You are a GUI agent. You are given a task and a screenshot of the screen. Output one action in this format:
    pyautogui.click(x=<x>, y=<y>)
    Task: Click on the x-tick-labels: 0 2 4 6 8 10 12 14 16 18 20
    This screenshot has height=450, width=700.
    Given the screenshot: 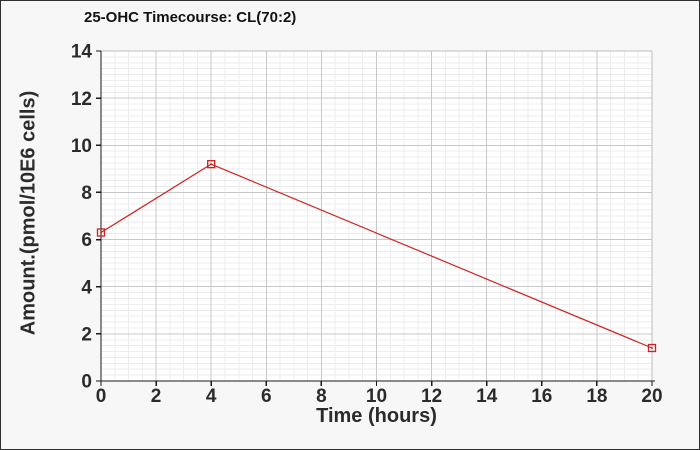 What is the action you would take?
    pyautogui.click(x=379, y=396)
    